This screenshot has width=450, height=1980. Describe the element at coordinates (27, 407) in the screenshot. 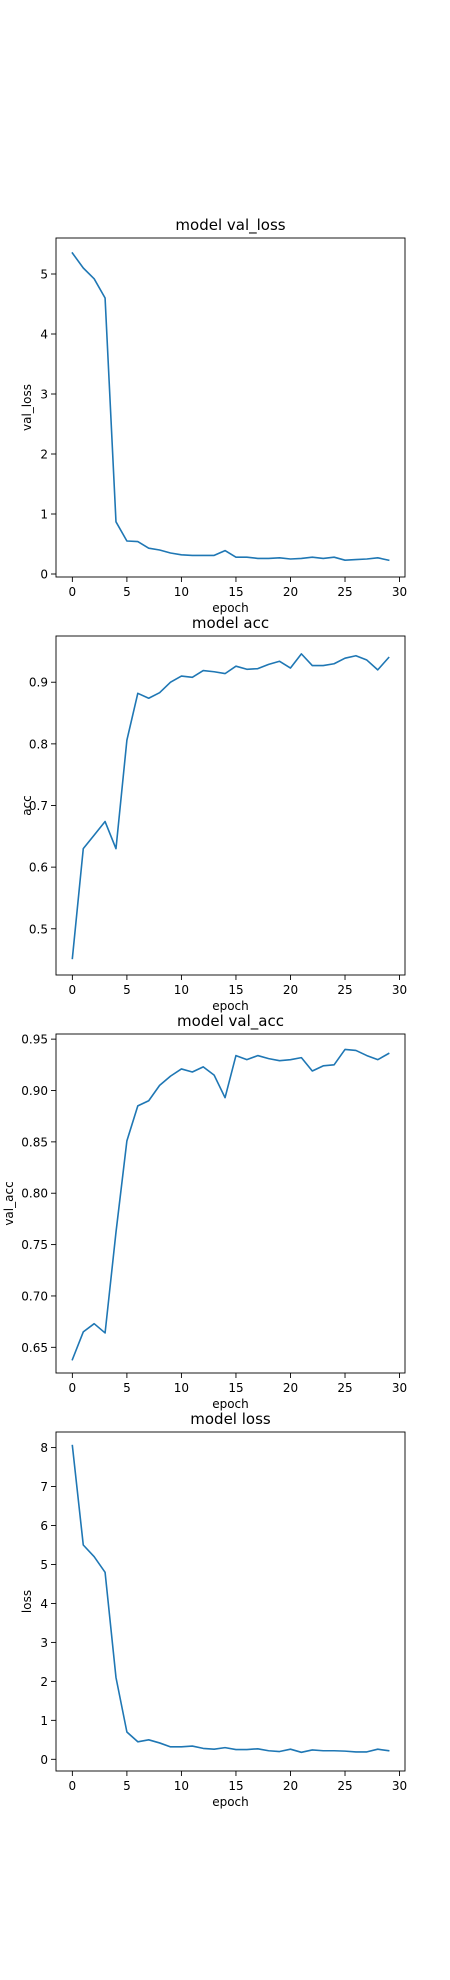

I see `y-axis-label: val_loss` at that location.